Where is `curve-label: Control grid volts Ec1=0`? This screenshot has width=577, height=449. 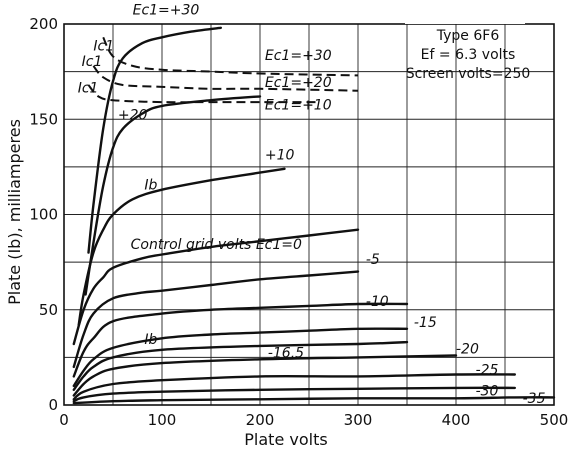 curve-label: Control grid volts Ec1=0 is located at coordinates (216, 245).